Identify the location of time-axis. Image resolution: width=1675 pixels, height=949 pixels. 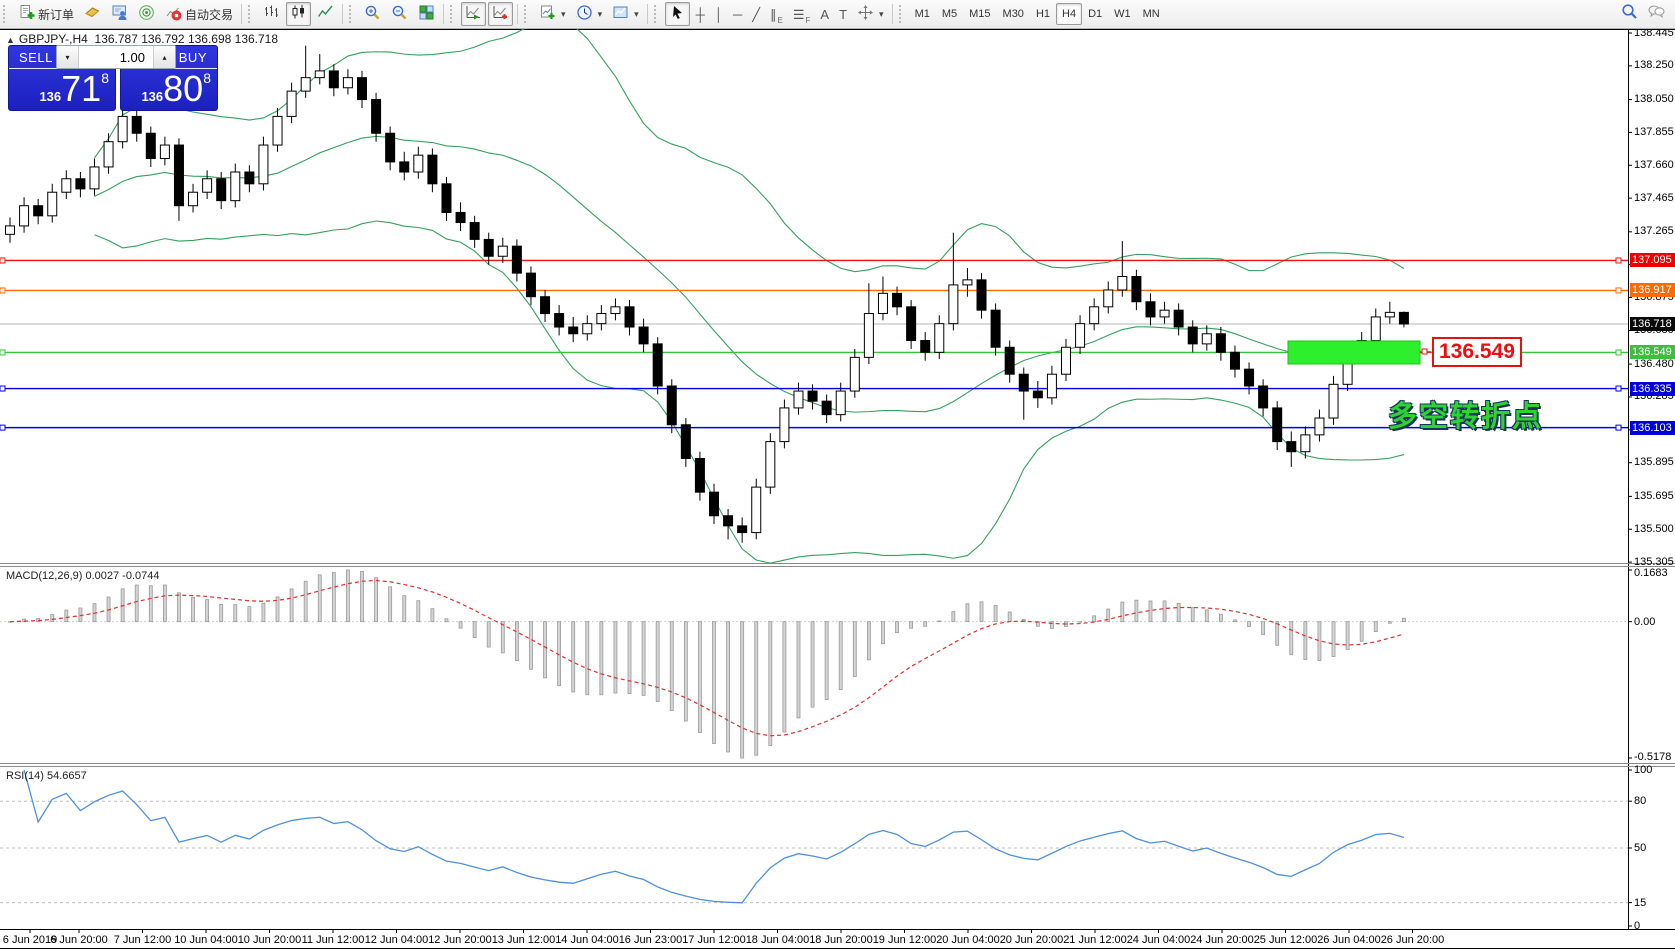
(814, 938).